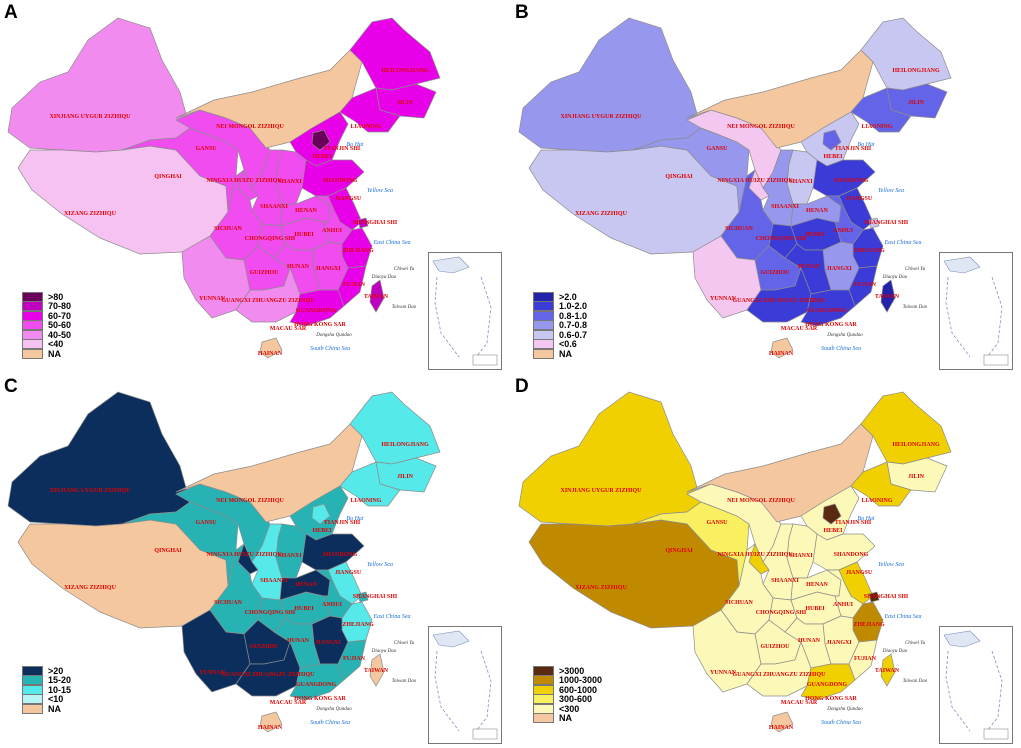 This screenshot has width=1021, height=748. Describe the element at coordinates (869, 625) in the screenshot. I see `label-zhejiang: ZHEJIANG` at that location.